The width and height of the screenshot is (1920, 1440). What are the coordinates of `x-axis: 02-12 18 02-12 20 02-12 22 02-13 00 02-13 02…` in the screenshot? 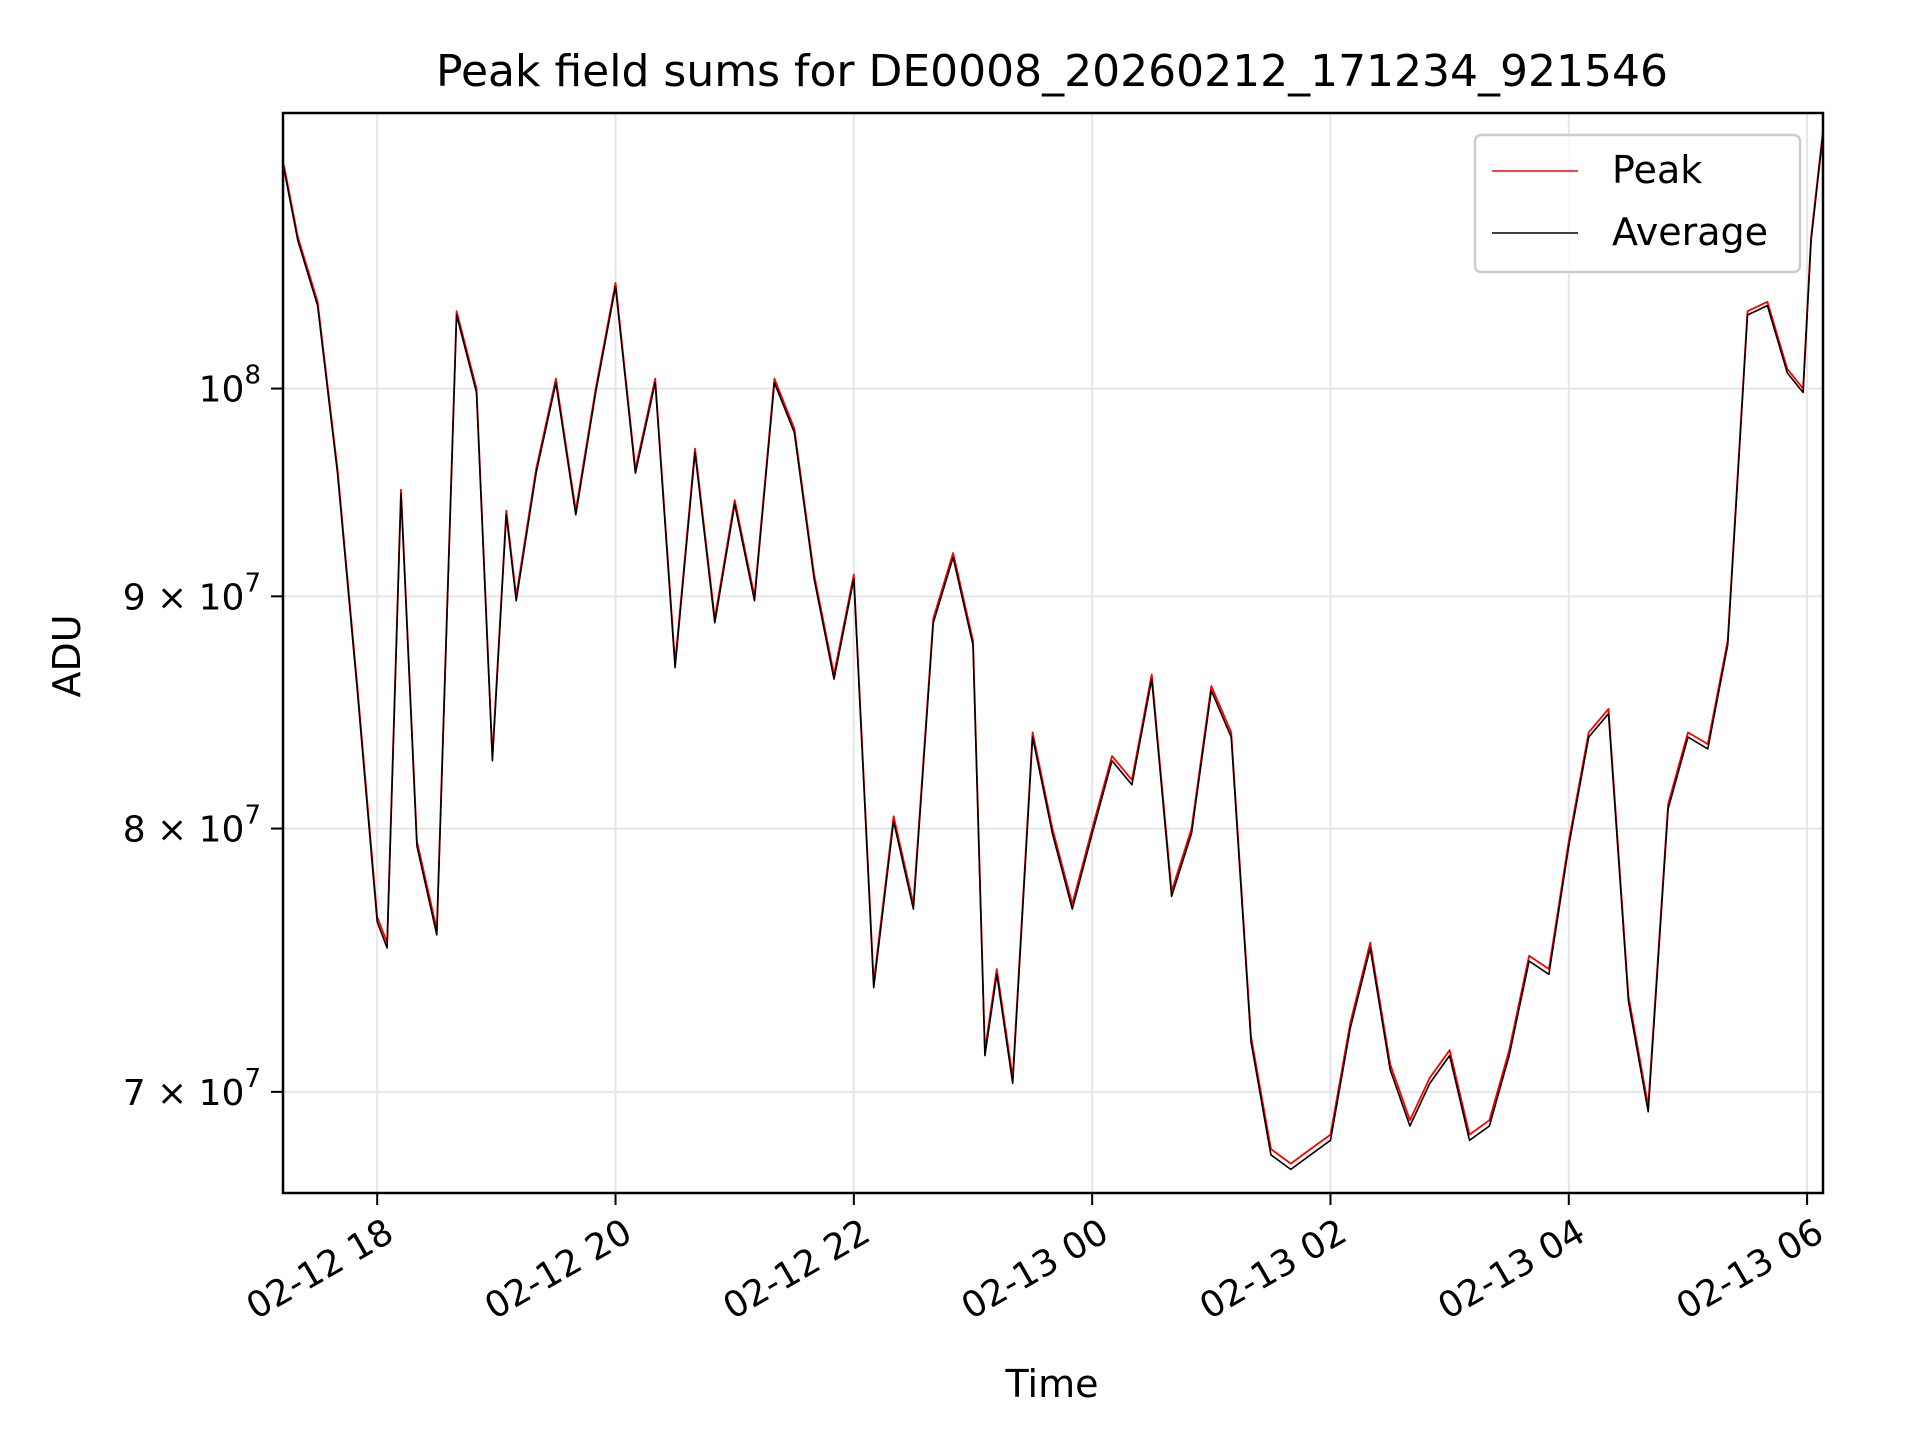 It's located at (1035, 1260).